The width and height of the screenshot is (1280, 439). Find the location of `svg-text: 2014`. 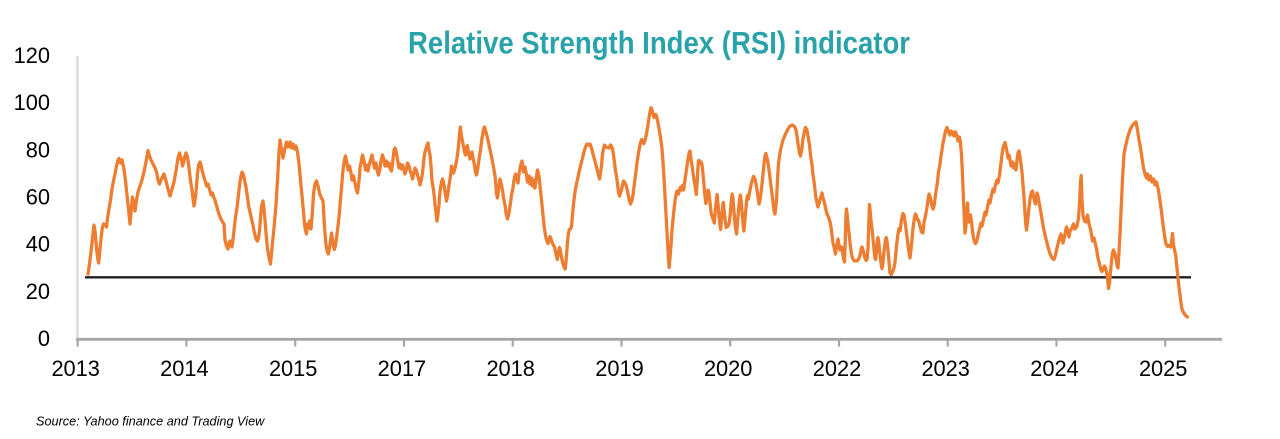

svg-text: 2014 is located at coordinates (184, 368).